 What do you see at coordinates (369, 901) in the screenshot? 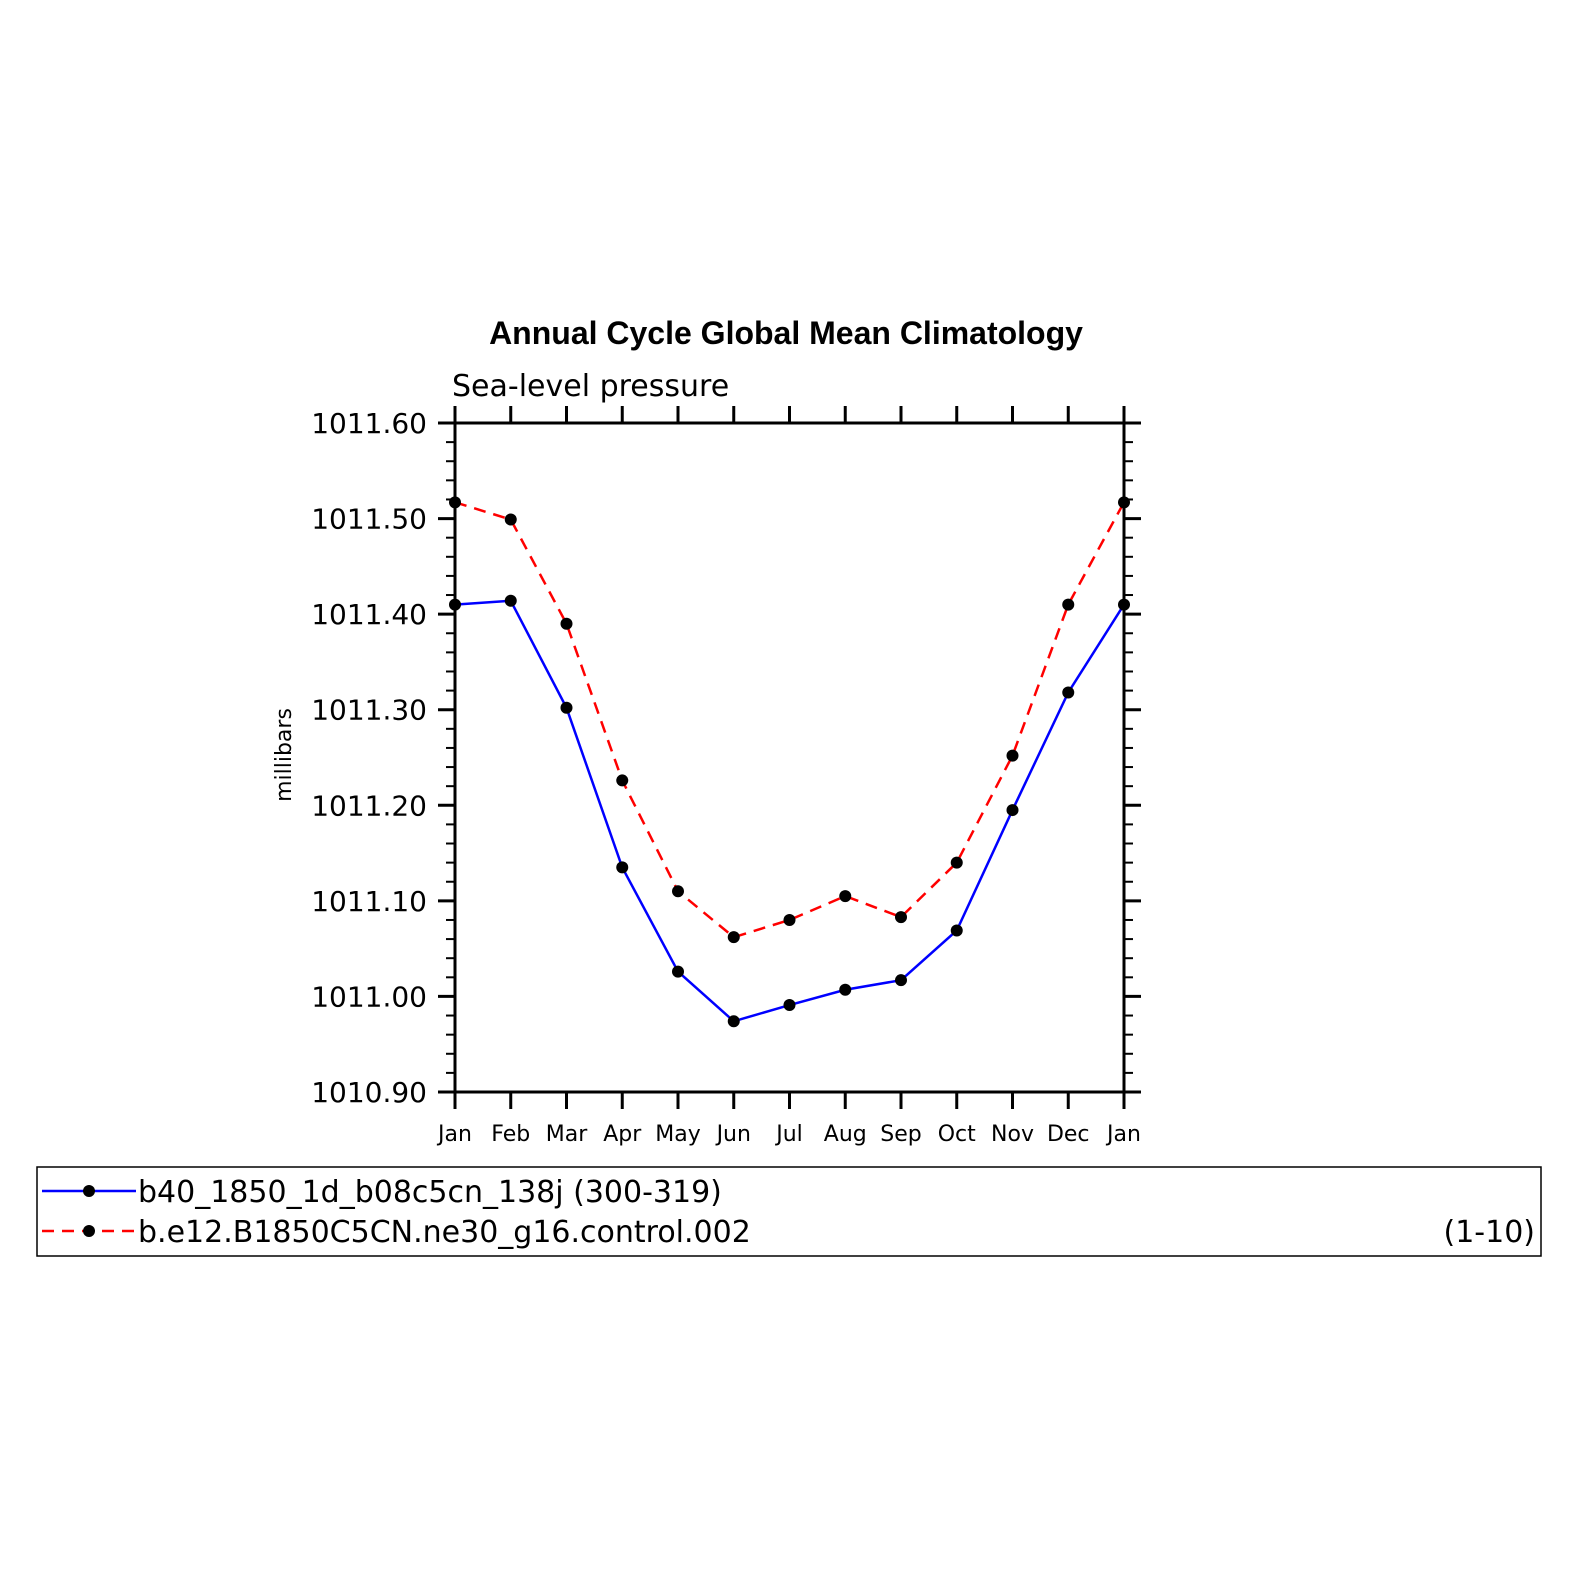
I see `y-tick-label: 1011.10` at bounding box center [369, 901].